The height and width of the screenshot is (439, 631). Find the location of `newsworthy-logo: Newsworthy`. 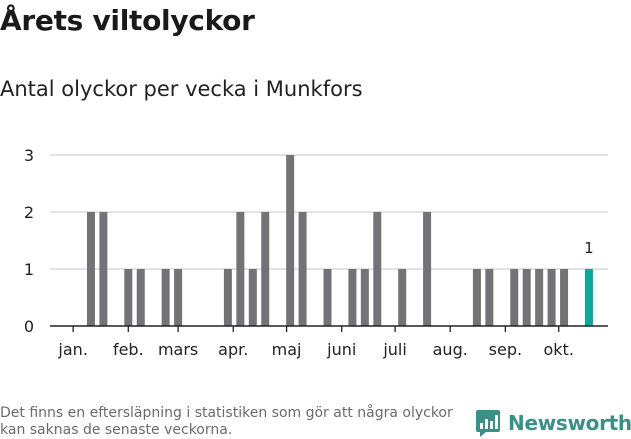

newsworthy-logo: Newsworthy is located at coordinates (553, 423).